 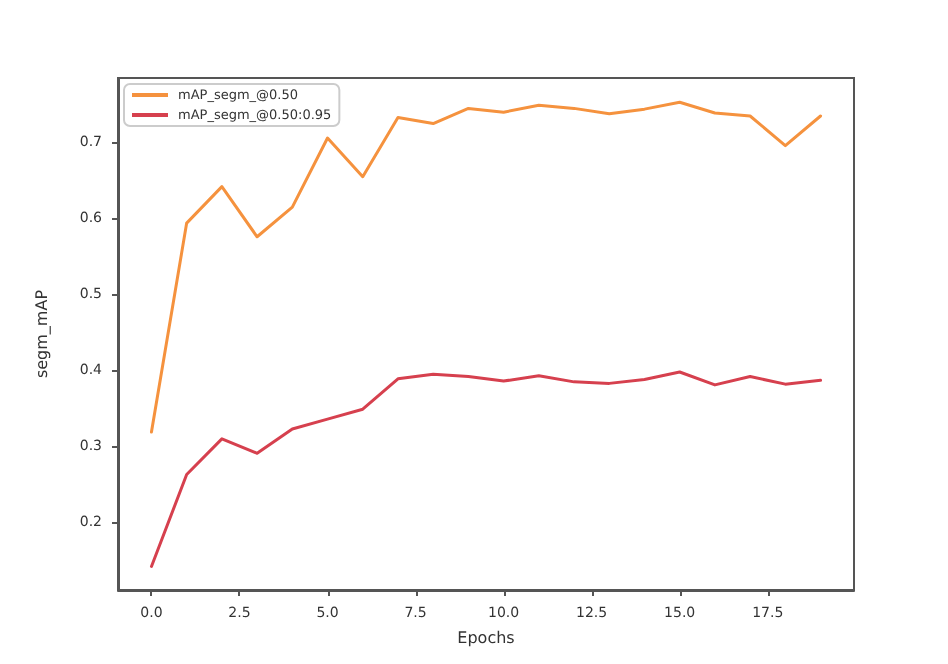 What do you see at coordinates (486, 638) in the screenshot?
I see `x-axis-title: Epochs` at bounding box center [486, 638].